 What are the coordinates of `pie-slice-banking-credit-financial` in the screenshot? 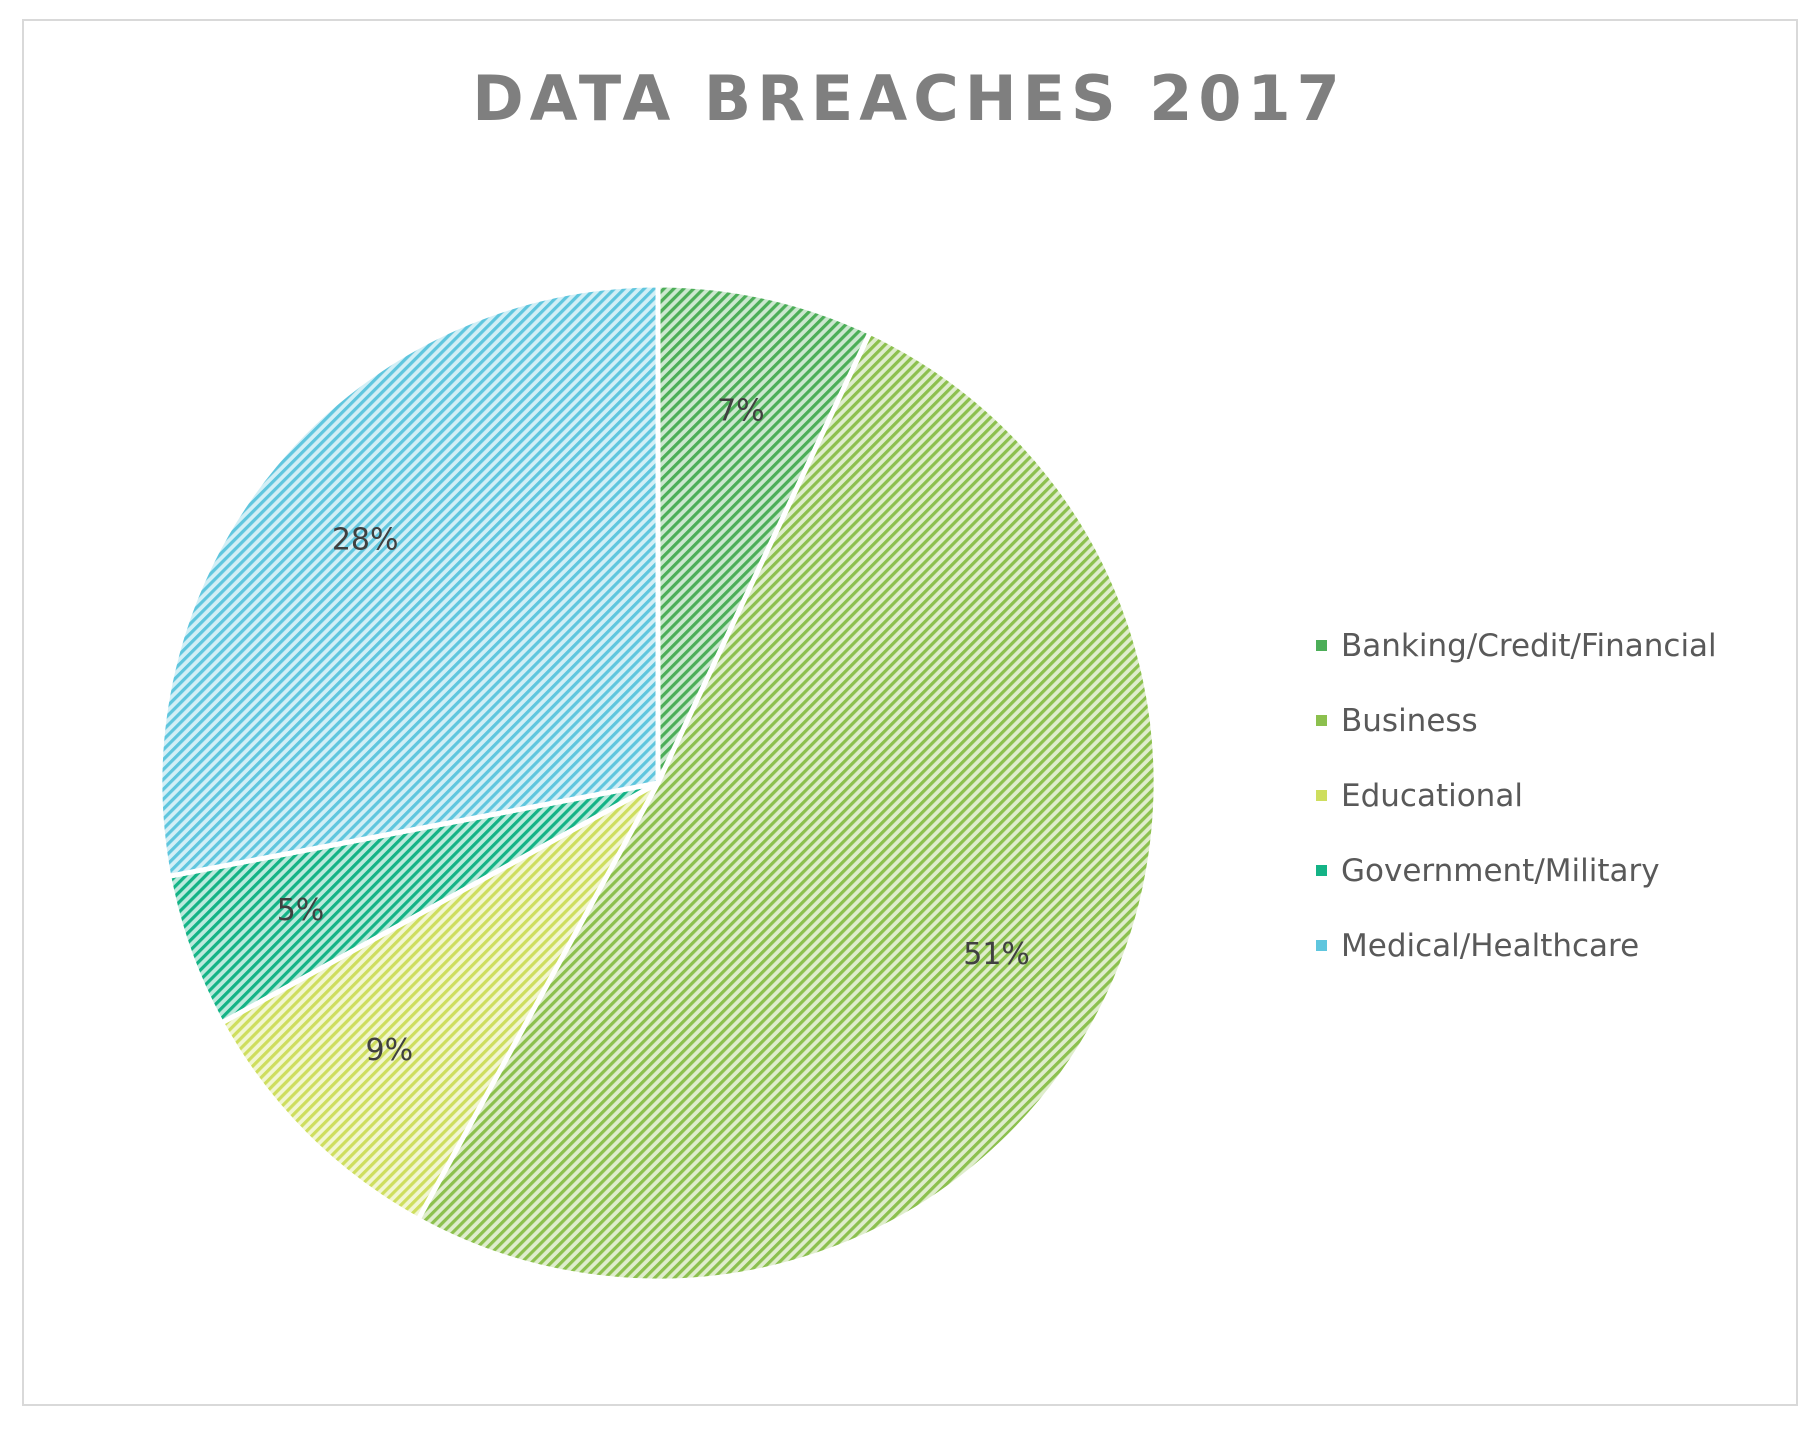 It's located at (764, 534).